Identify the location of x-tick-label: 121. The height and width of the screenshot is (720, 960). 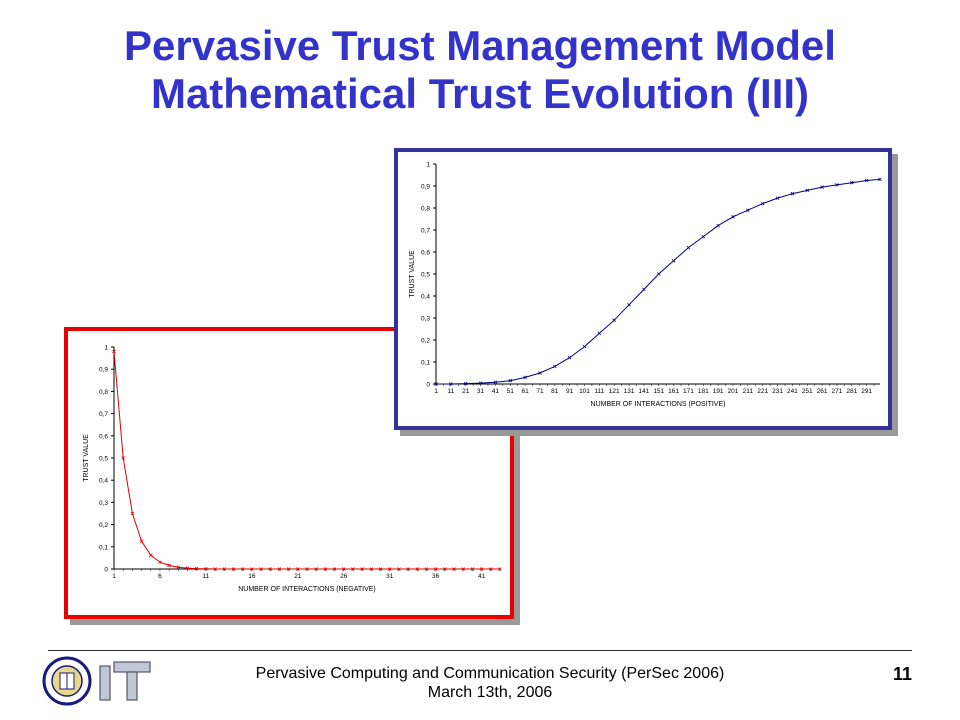
(614, 391).